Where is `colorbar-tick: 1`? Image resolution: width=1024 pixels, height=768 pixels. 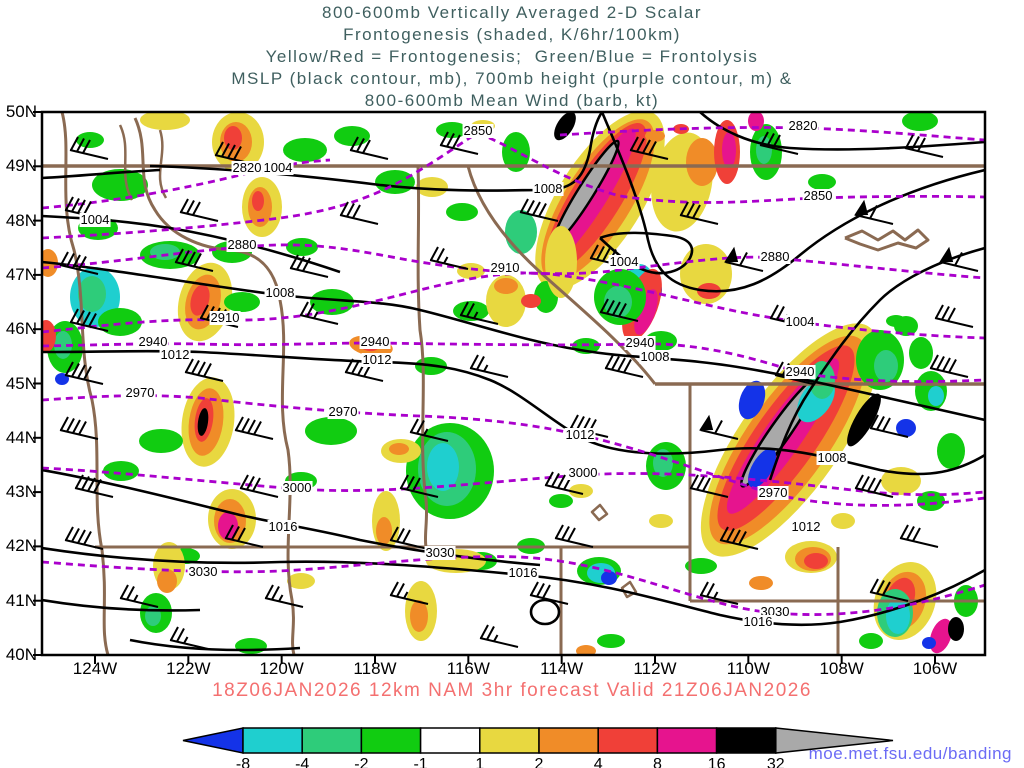 colorbar-tick: 1 is located at coordinates (480, 762).